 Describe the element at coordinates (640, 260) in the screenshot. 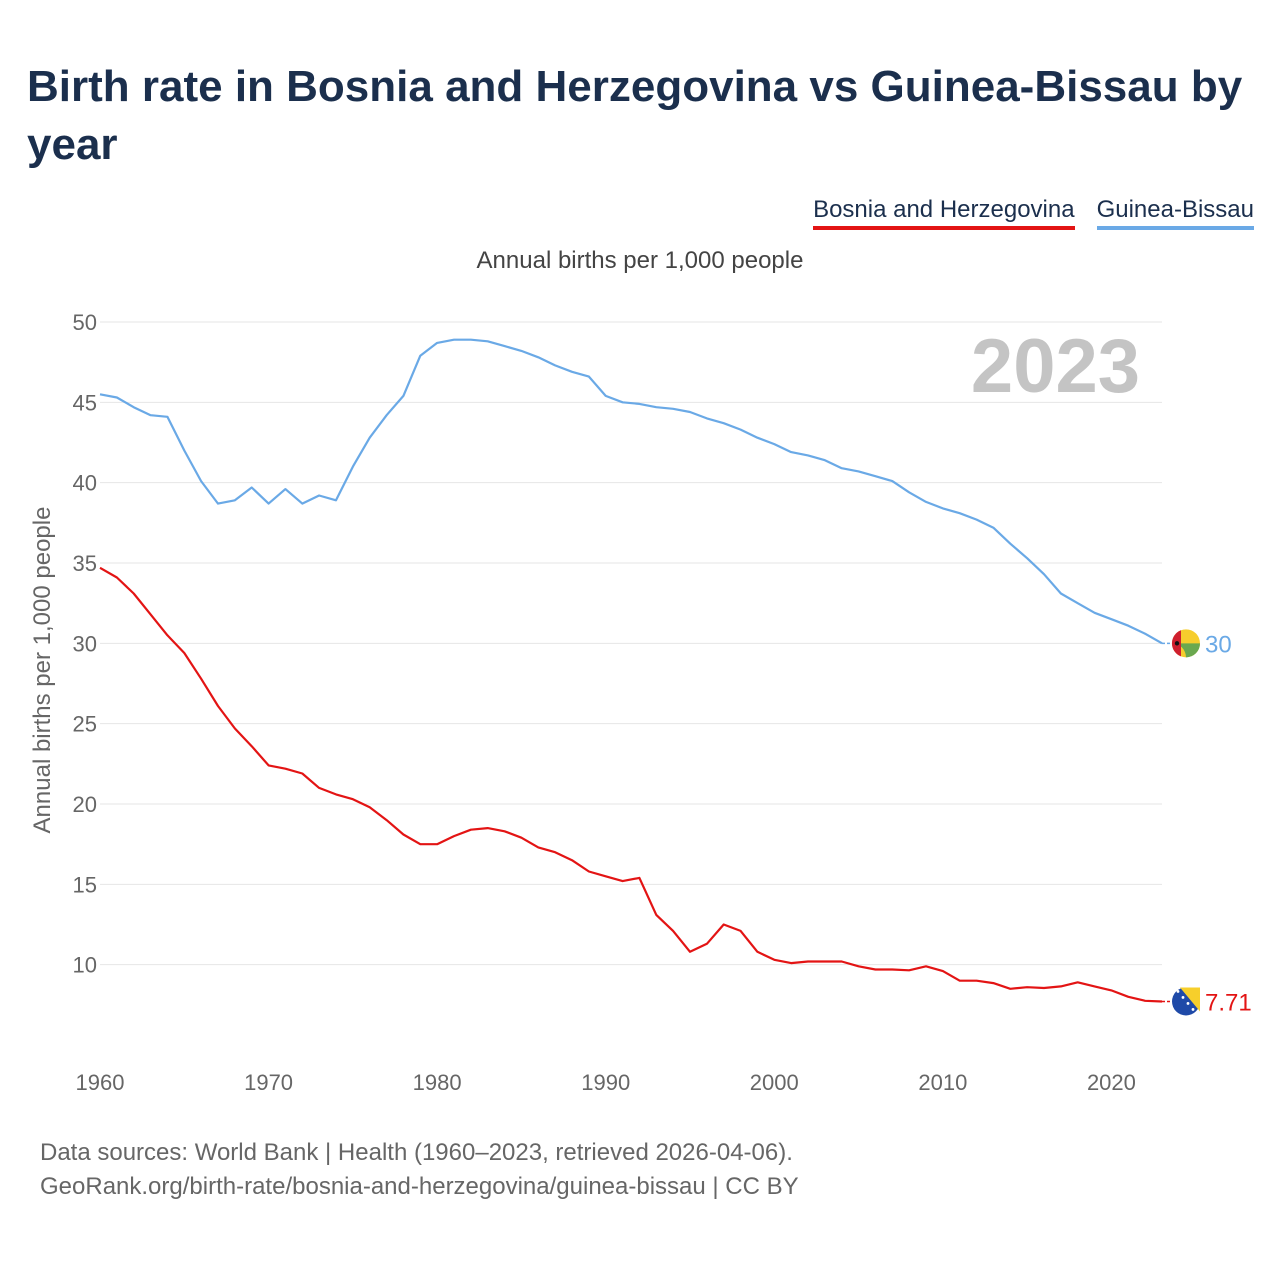

I see `chart-subtitle: Annual births per 1,000 people` at that location.